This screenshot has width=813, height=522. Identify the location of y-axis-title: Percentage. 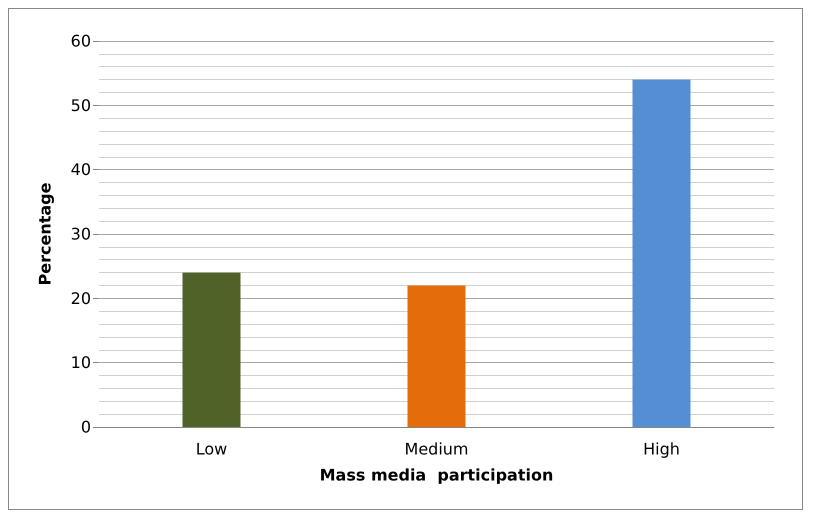
(45, 234).